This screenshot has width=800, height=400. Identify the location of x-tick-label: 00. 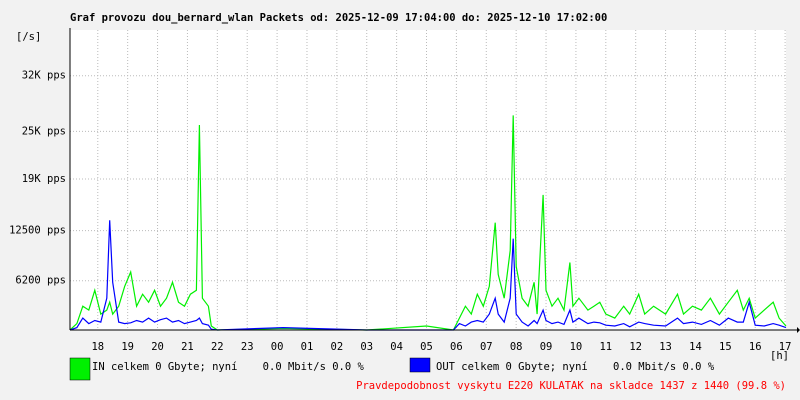
(277, 347).